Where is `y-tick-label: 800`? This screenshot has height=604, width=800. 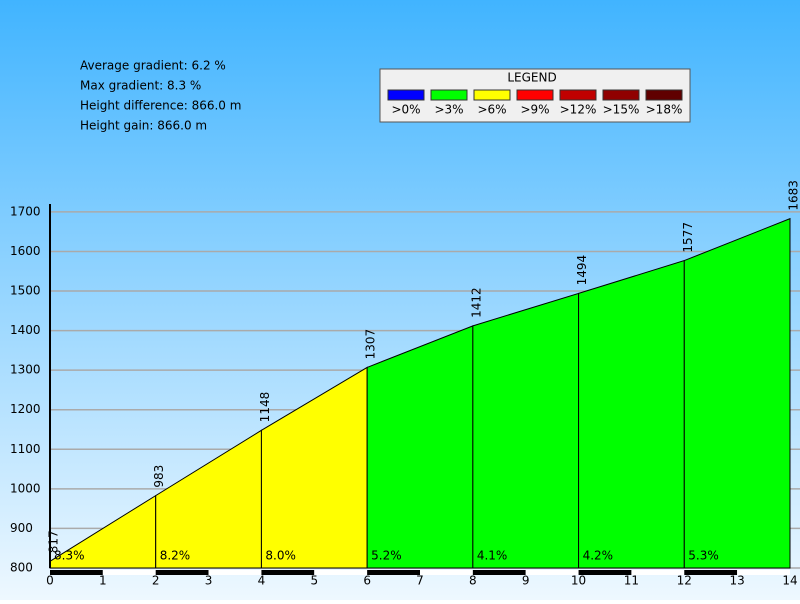 y-tick-label: 800 is located at coordinates (21, 568).